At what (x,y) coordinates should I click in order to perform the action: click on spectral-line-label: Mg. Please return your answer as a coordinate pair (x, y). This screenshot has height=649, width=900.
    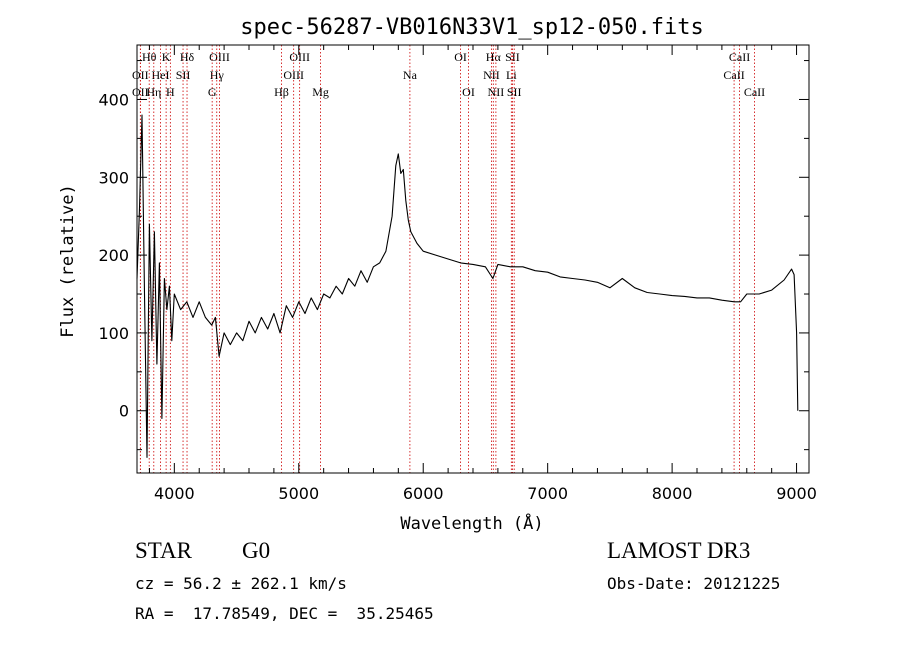
    Looking at the image, I should click on (320, 92).